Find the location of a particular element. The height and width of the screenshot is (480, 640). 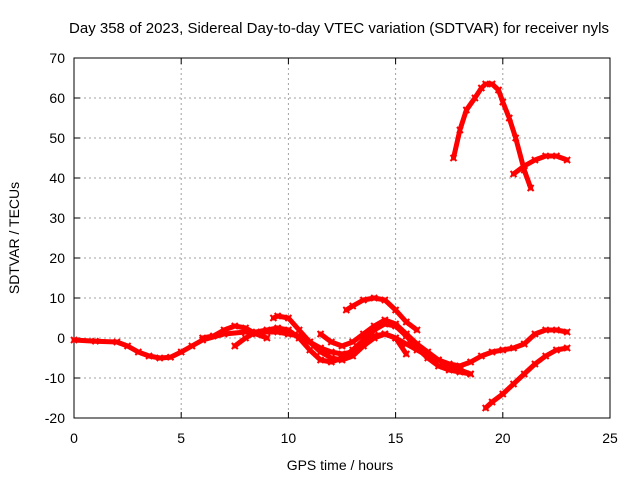

y-tick-label: 20 is located at coordinates (57, 258).